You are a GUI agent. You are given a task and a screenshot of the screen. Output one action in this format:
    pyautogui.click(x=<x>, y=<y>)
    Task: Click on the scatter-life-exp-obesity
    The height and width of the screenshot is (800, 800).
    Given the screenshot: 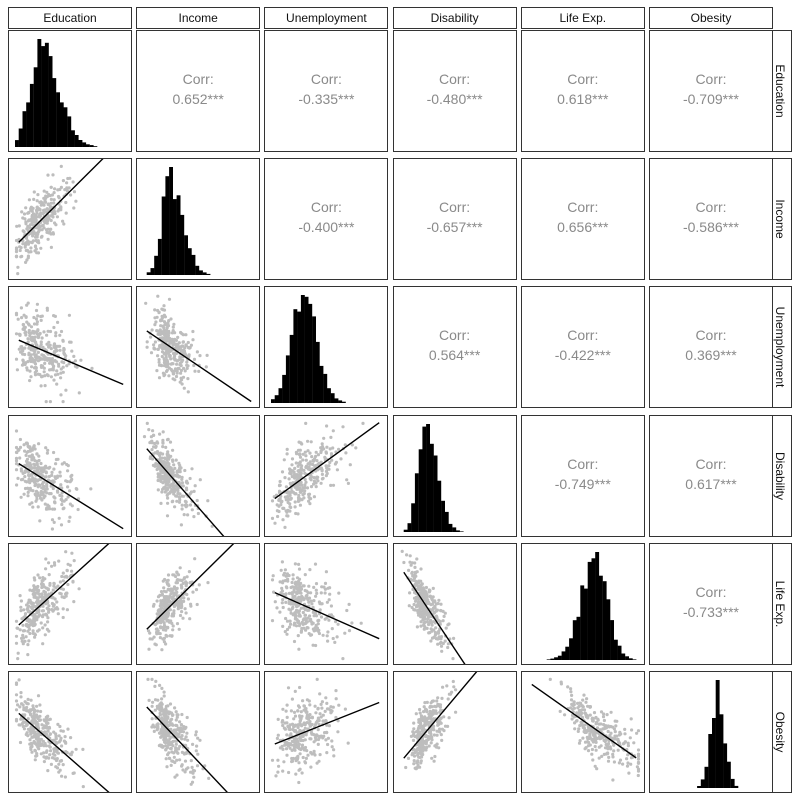 What is the action you would take?
    pyautogui.click(x=585, y=729)
    